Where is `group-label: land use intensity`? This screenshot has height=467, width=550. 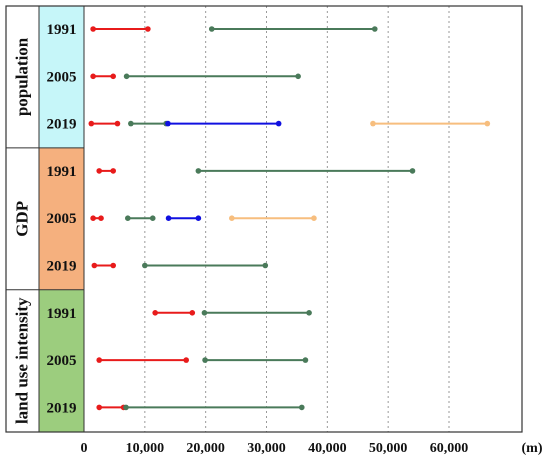
group-label: land use intensity is located at coordinates (22, 360).